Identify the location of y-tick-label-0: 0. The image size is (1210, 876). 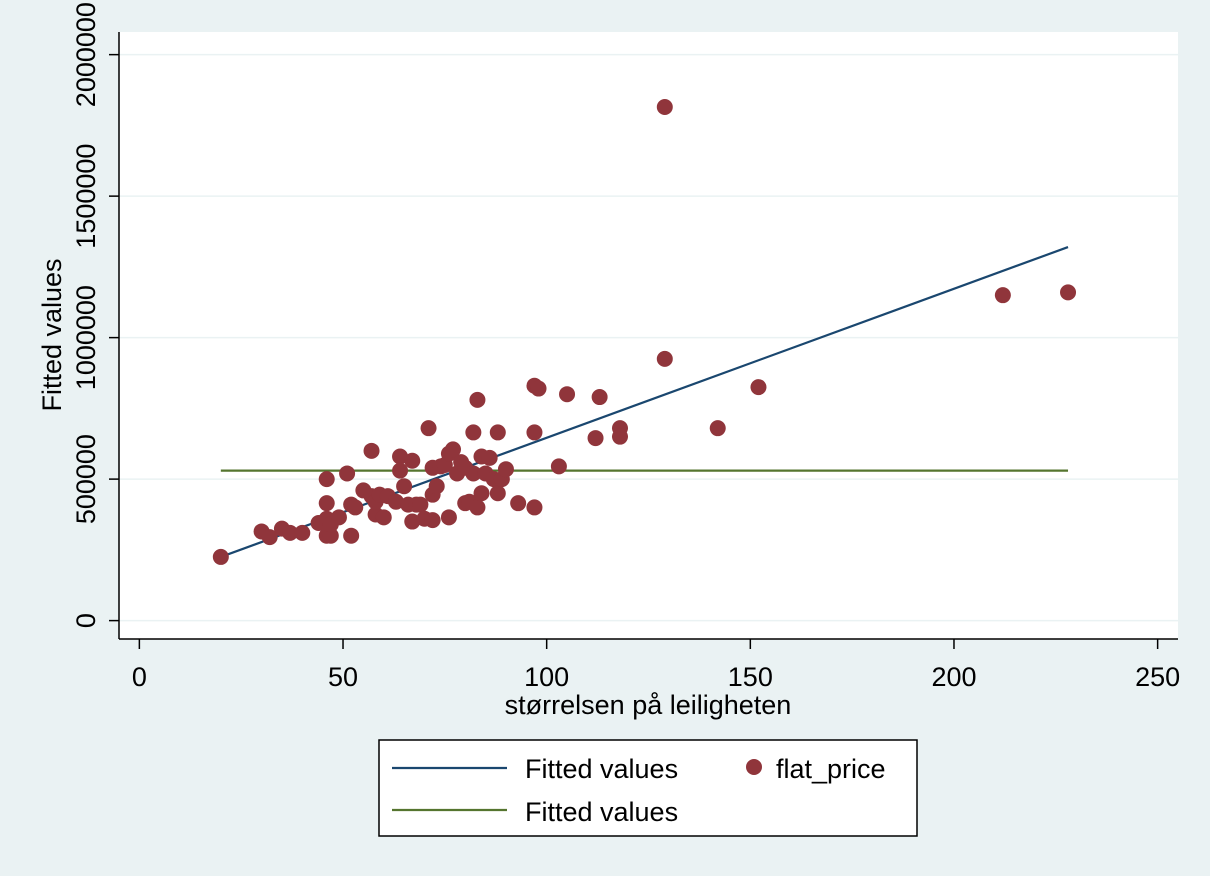
(86, 620).